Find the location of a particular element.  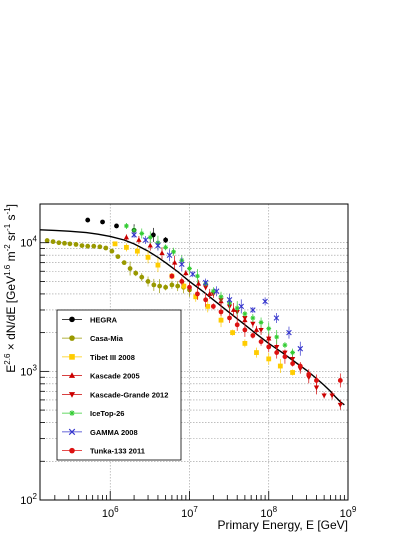

legend-label-hegra: HEGRA is located at coordinates (104, 319).